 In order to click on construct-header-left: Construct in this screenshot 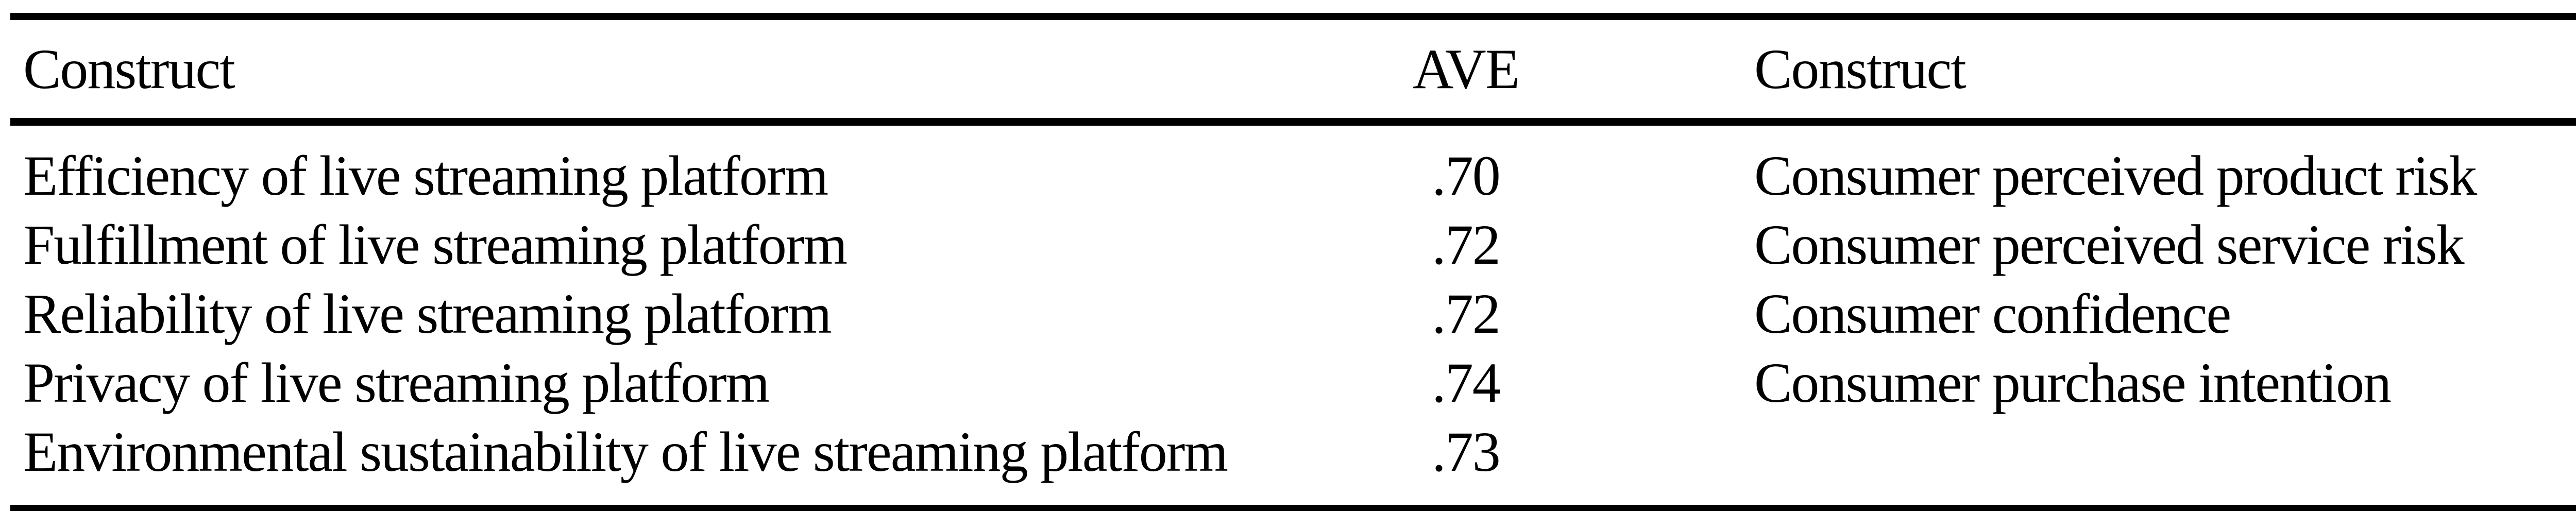, I will do `click(680, 71)`.